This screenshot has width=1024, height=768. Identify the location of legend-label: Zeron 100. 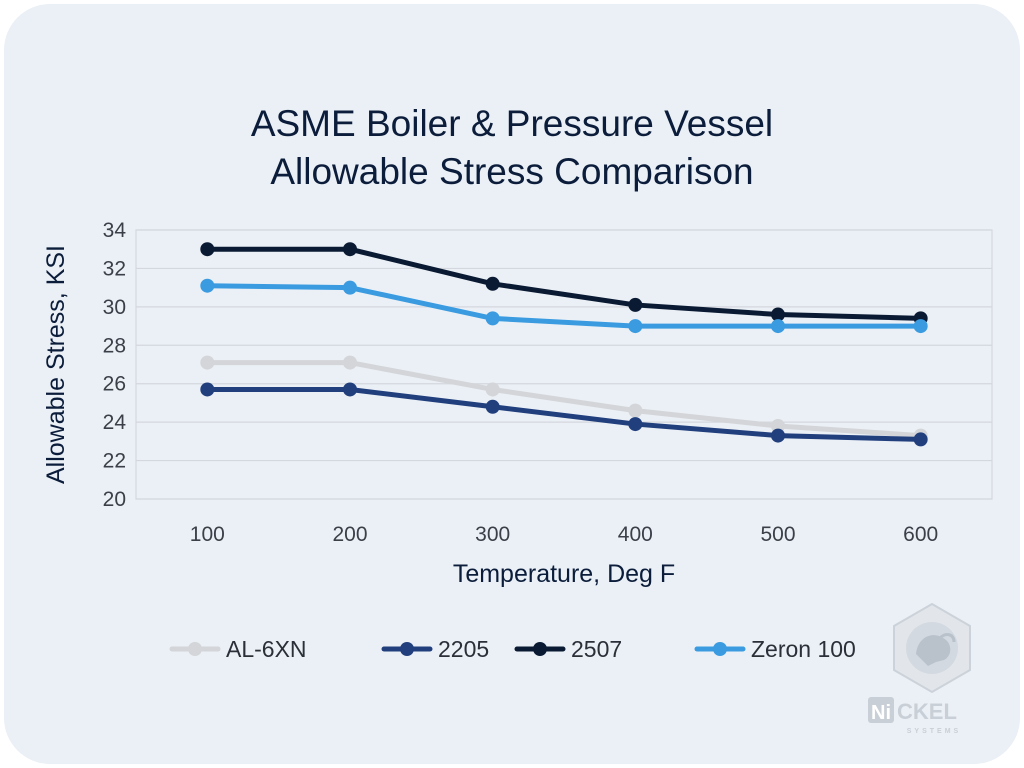
(803, 649).